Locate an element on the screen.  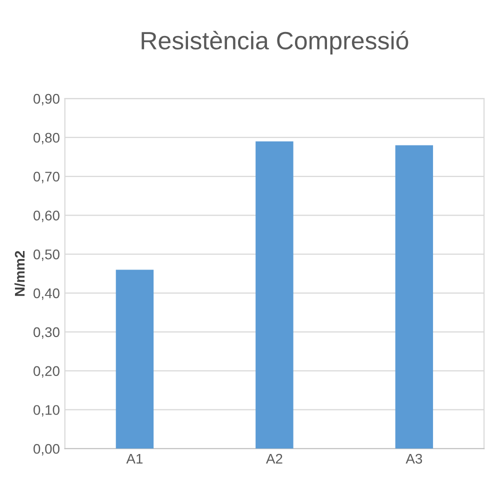
y-tick-label: 0,10 is located at coordinates (47, 411).